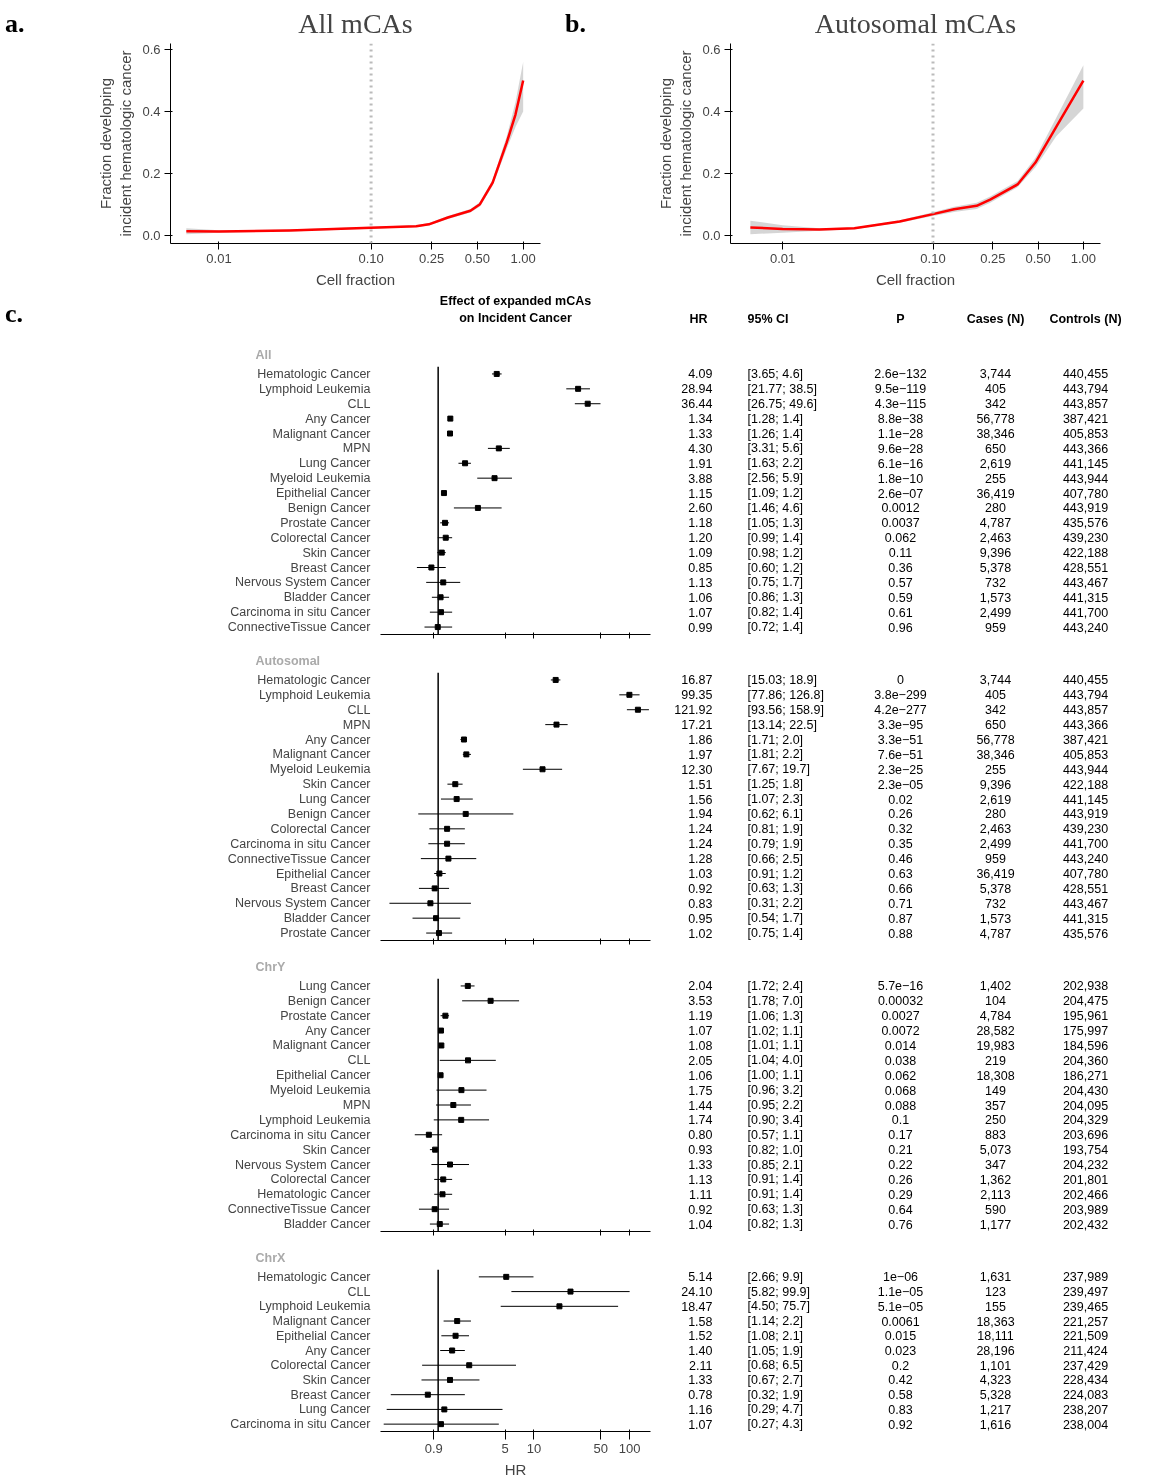 The image size is (1174, 1479). I want to click on text: 4,787, so click(995, 523).